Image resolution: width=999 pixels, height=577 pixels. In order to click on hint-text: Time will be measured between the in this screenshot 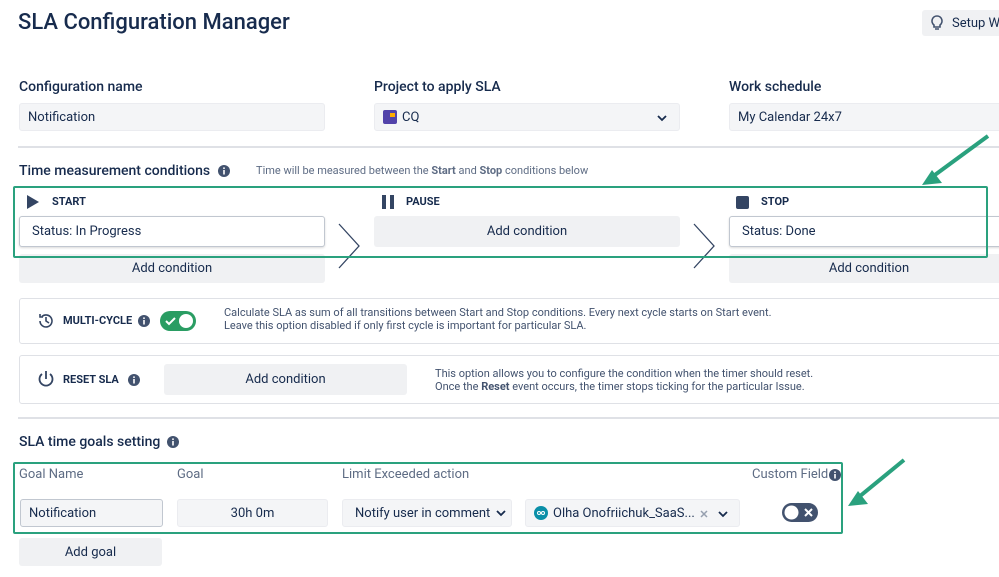, I will do `click(344, 170)`.